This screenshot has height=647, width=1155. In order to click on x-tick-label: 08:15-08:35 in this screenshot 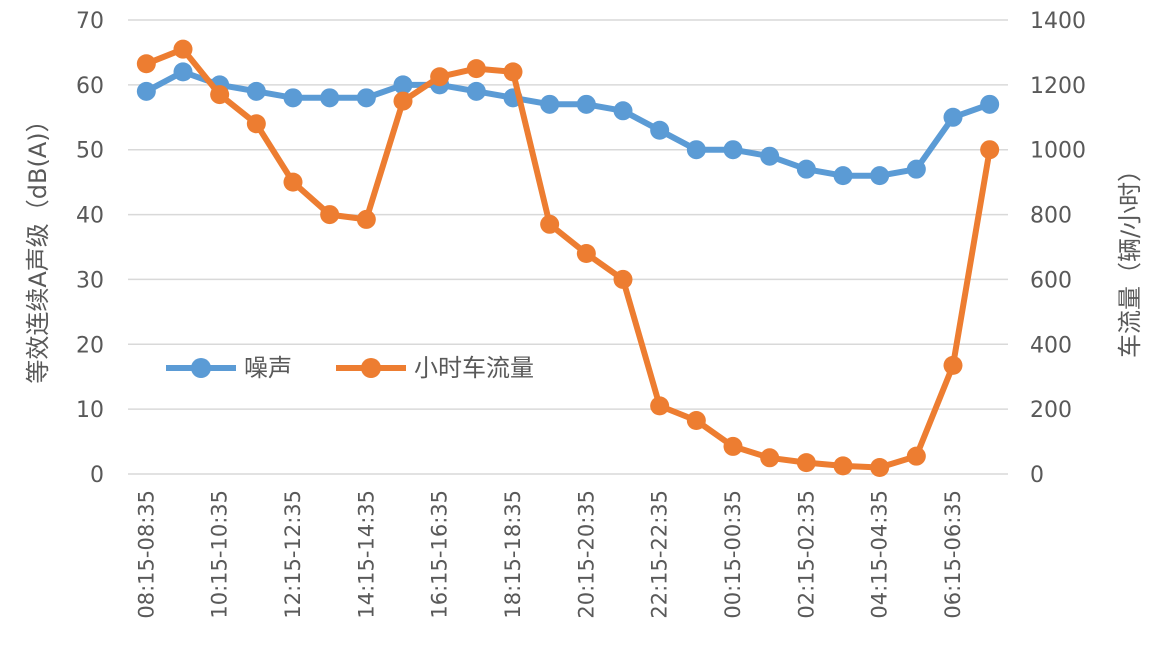, I will do `click(146, 554)`.